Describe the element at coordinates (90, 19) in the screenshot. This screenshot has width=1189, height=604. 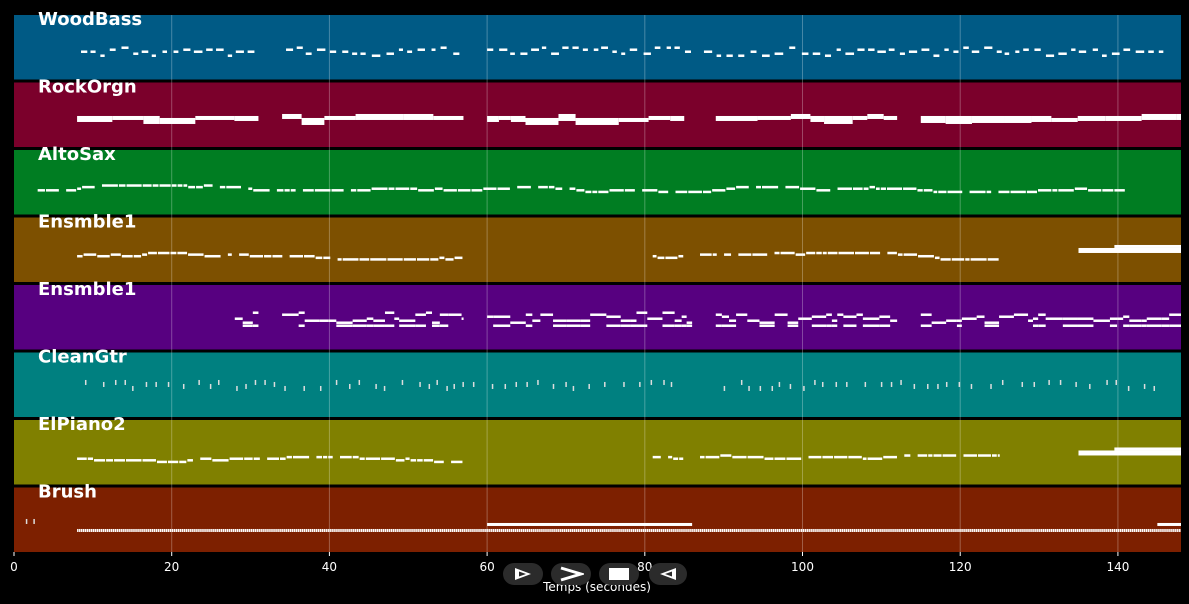
I see `track-label: WoodBass` at that location.